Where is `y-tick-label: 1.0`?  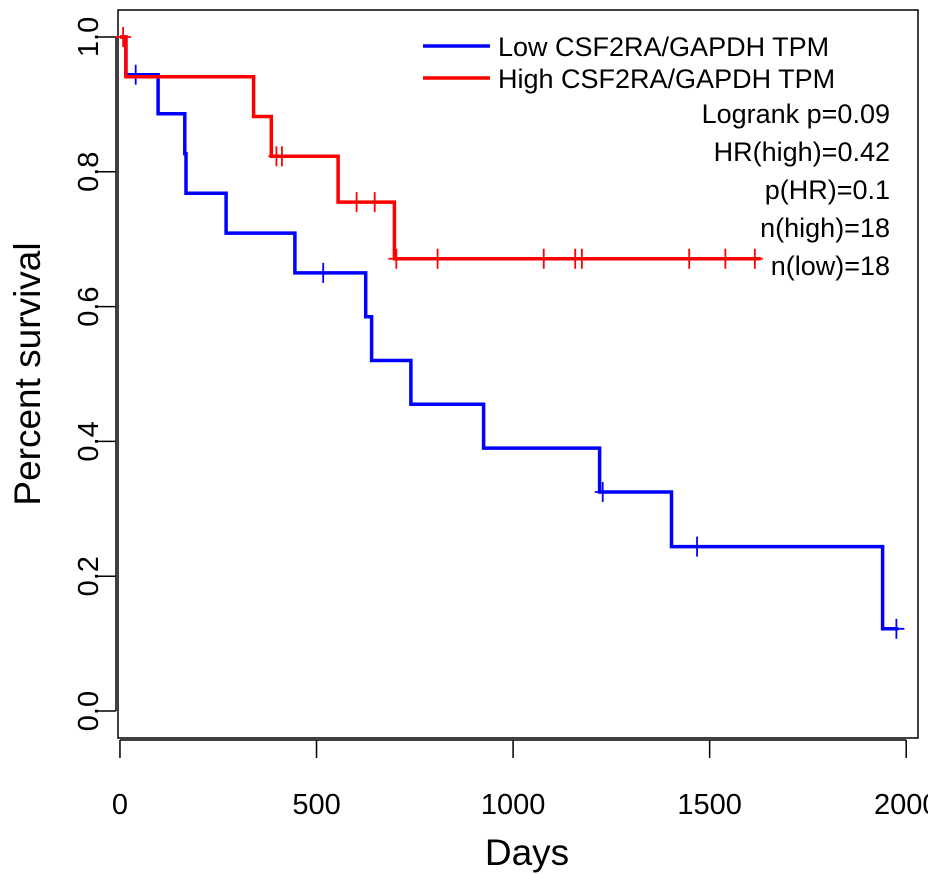 y-tick-label: 1.0 is located at coordinates (89, 37).